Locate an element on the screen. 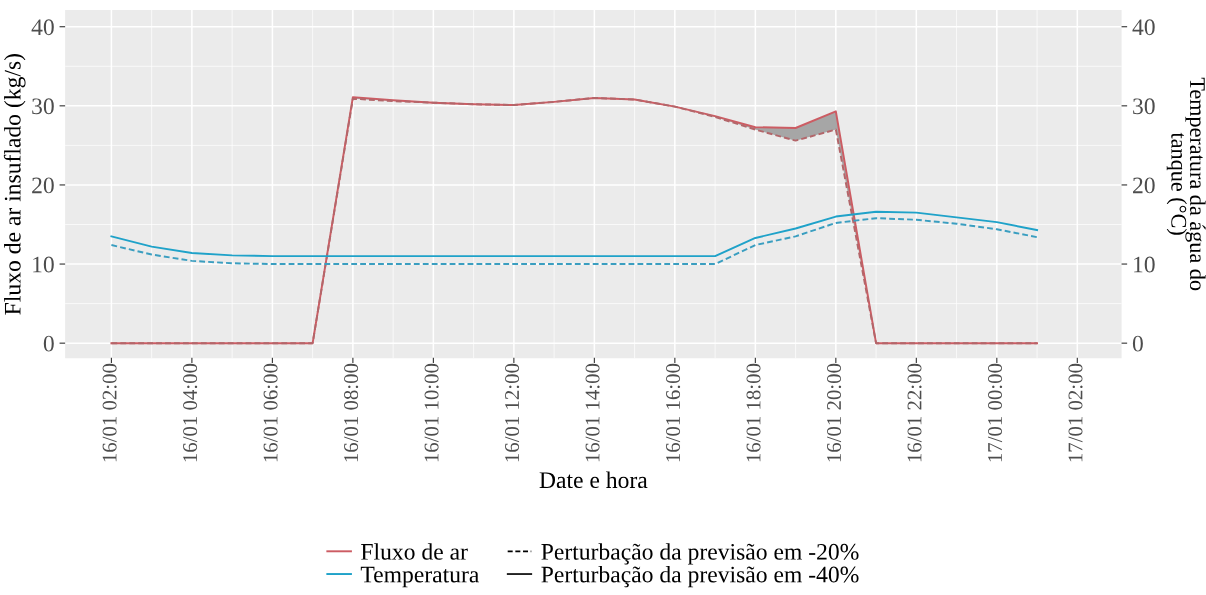  y2-axis-title: Temperatura da água do tanque (°C) is located at coordinates (1186, 184).